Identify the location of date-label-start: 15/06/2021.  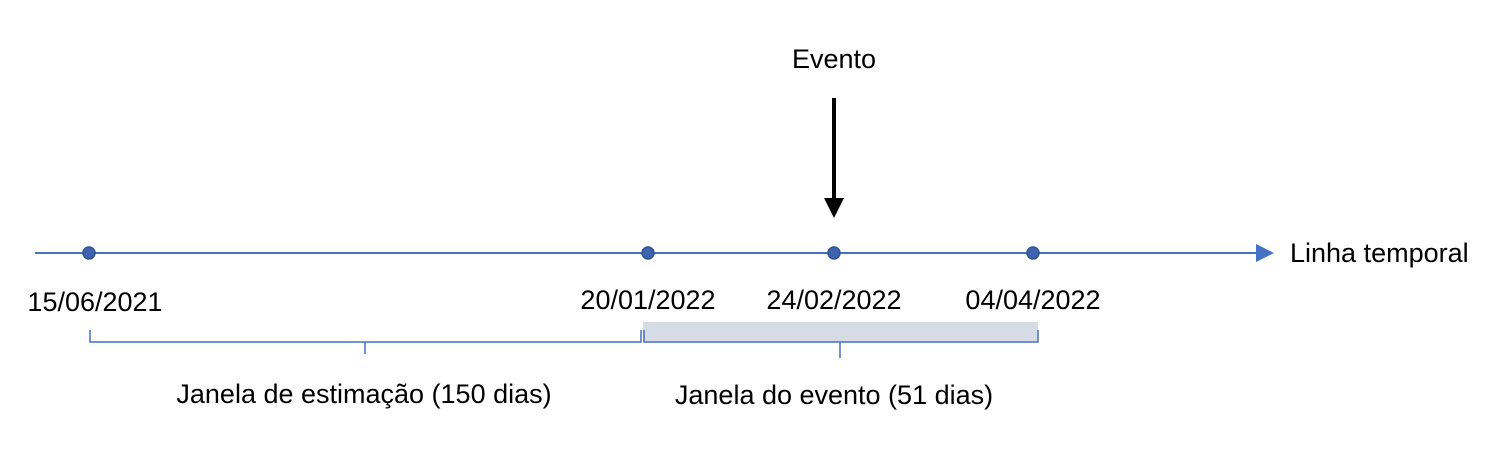
(94, 302).